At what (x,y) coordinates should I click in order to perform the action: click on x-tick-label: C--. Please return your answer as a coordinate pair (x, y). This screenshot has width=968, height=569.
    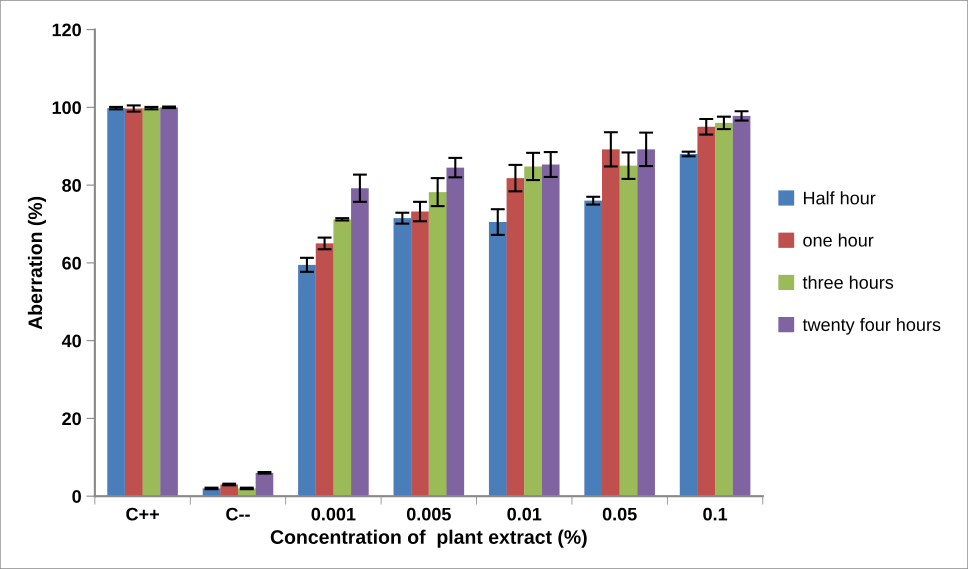
    Looking at the image, I should click on (238, 514).